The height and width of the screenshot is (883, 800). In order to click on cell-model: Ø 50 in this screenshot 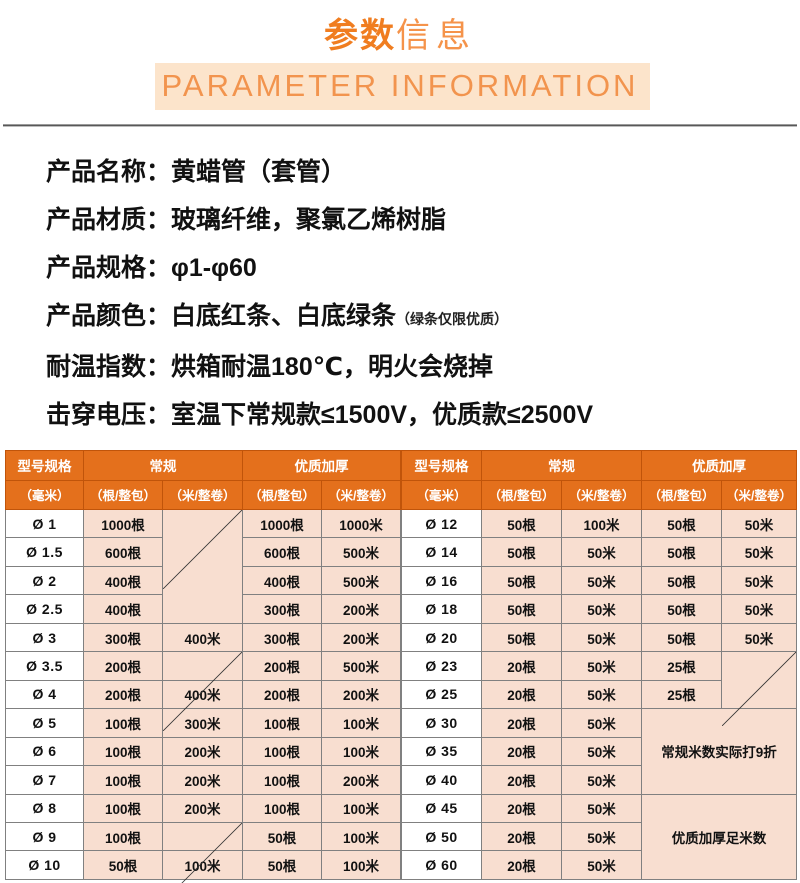, I will do `click(441, 836)`.